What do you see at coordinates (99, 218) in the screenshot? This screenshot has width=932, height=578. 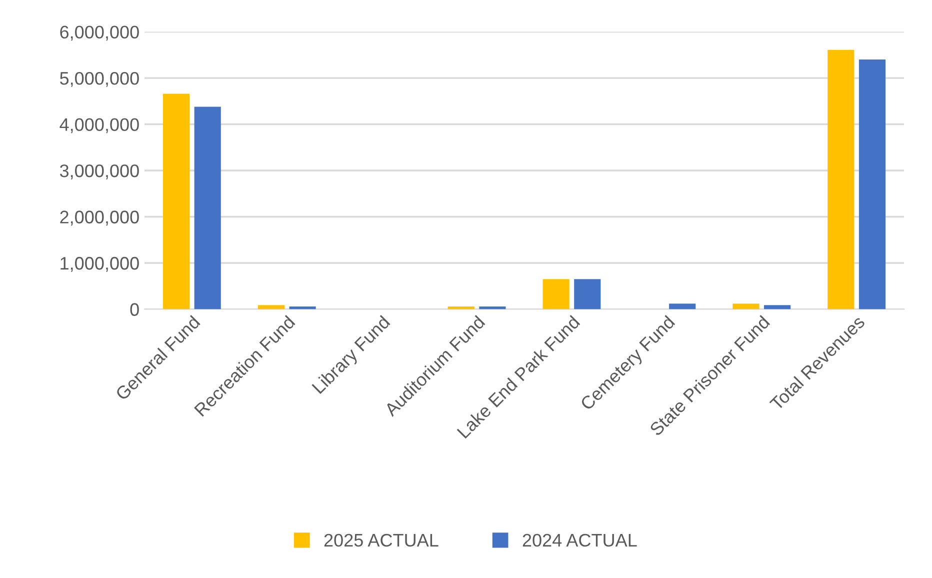 I see `y-tick-label: 2,000,000` at bounding box center [99, 218].